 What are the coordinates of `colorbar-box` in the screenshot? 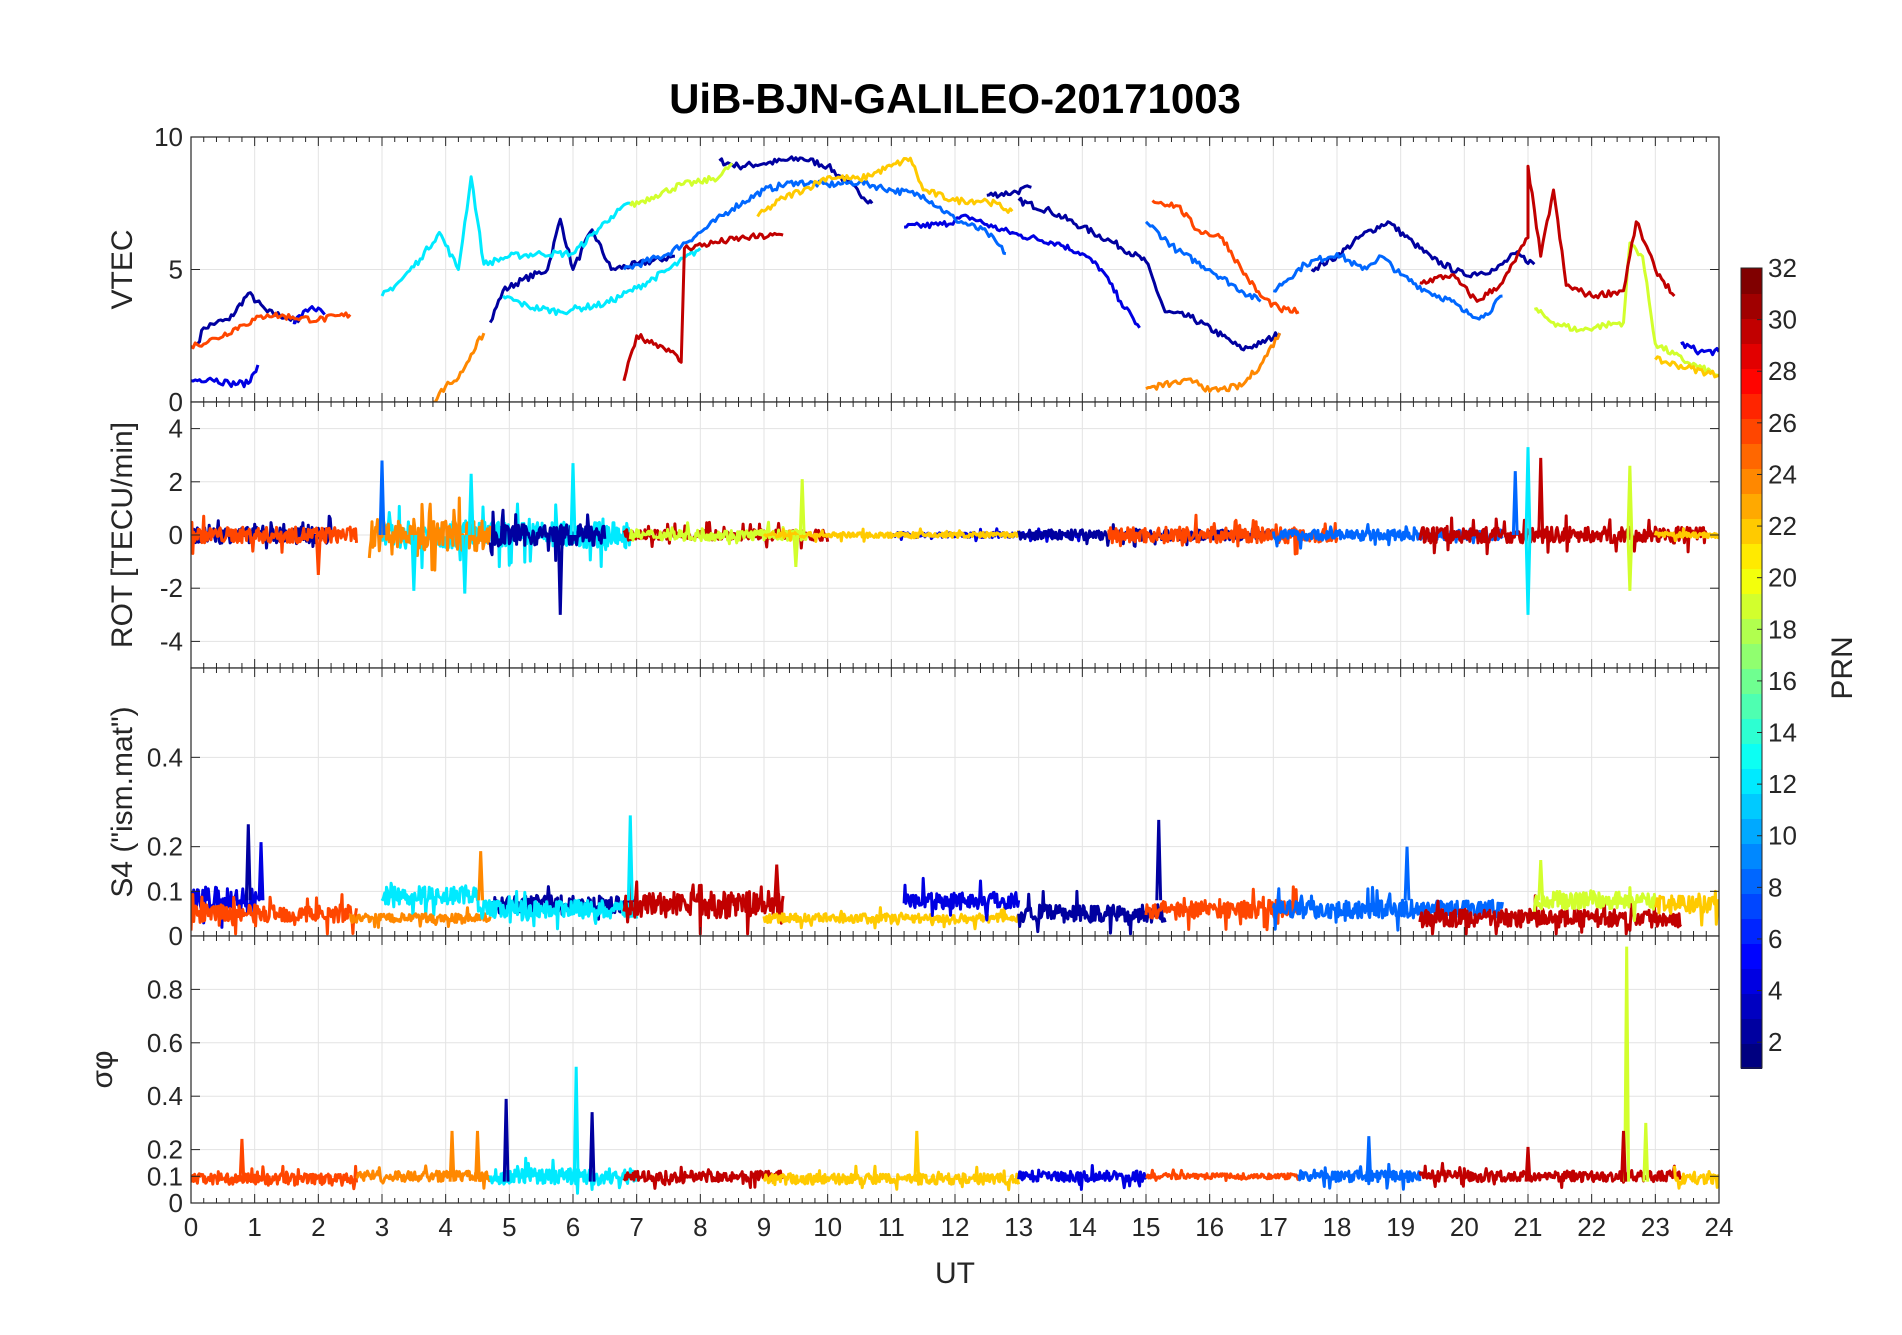 It's located at (1751, 668).